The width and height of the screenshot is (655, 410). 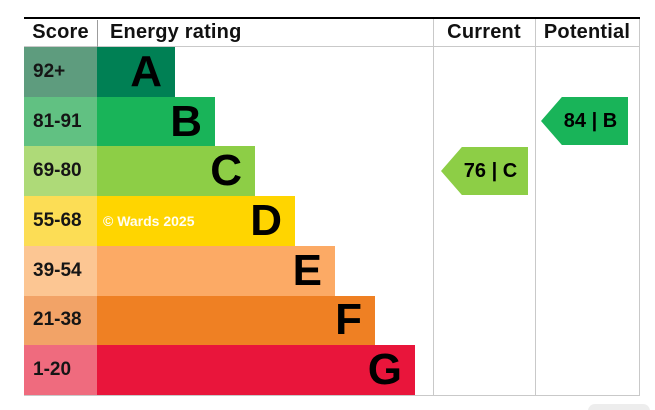 What do you see at coordinates (266, 221) in the screenshot?
I see `band-letter-d: D` at bounding box center [266, 221].